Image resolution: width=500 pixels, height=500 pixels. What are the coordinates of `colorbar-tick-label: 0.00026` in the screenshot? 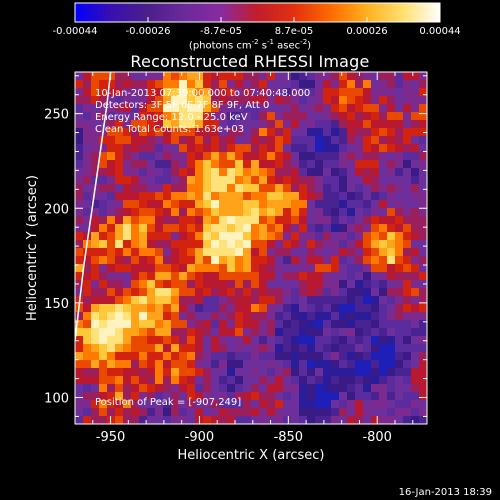 It's located at (366, 31).